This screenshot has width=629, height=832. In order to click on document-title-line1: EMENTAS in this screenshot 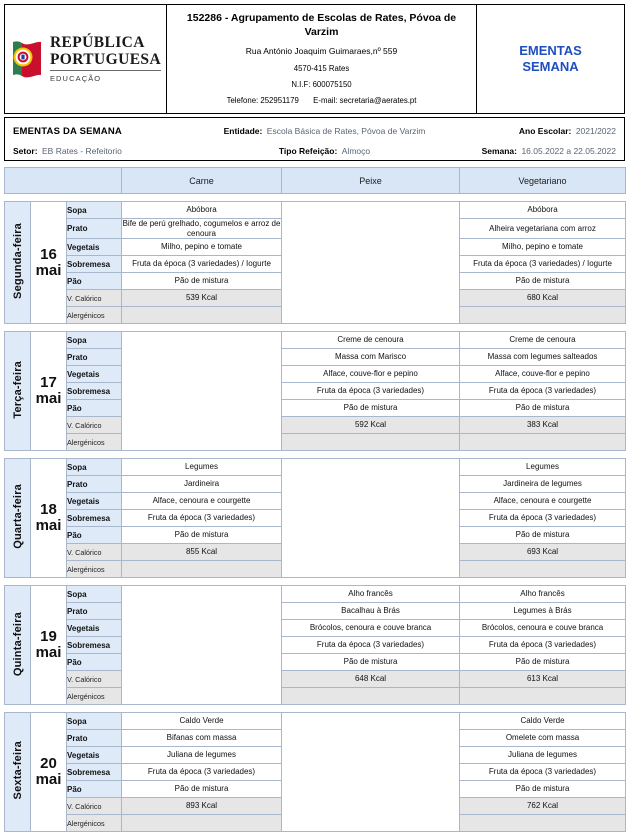, I will do `click(550, 50)`.